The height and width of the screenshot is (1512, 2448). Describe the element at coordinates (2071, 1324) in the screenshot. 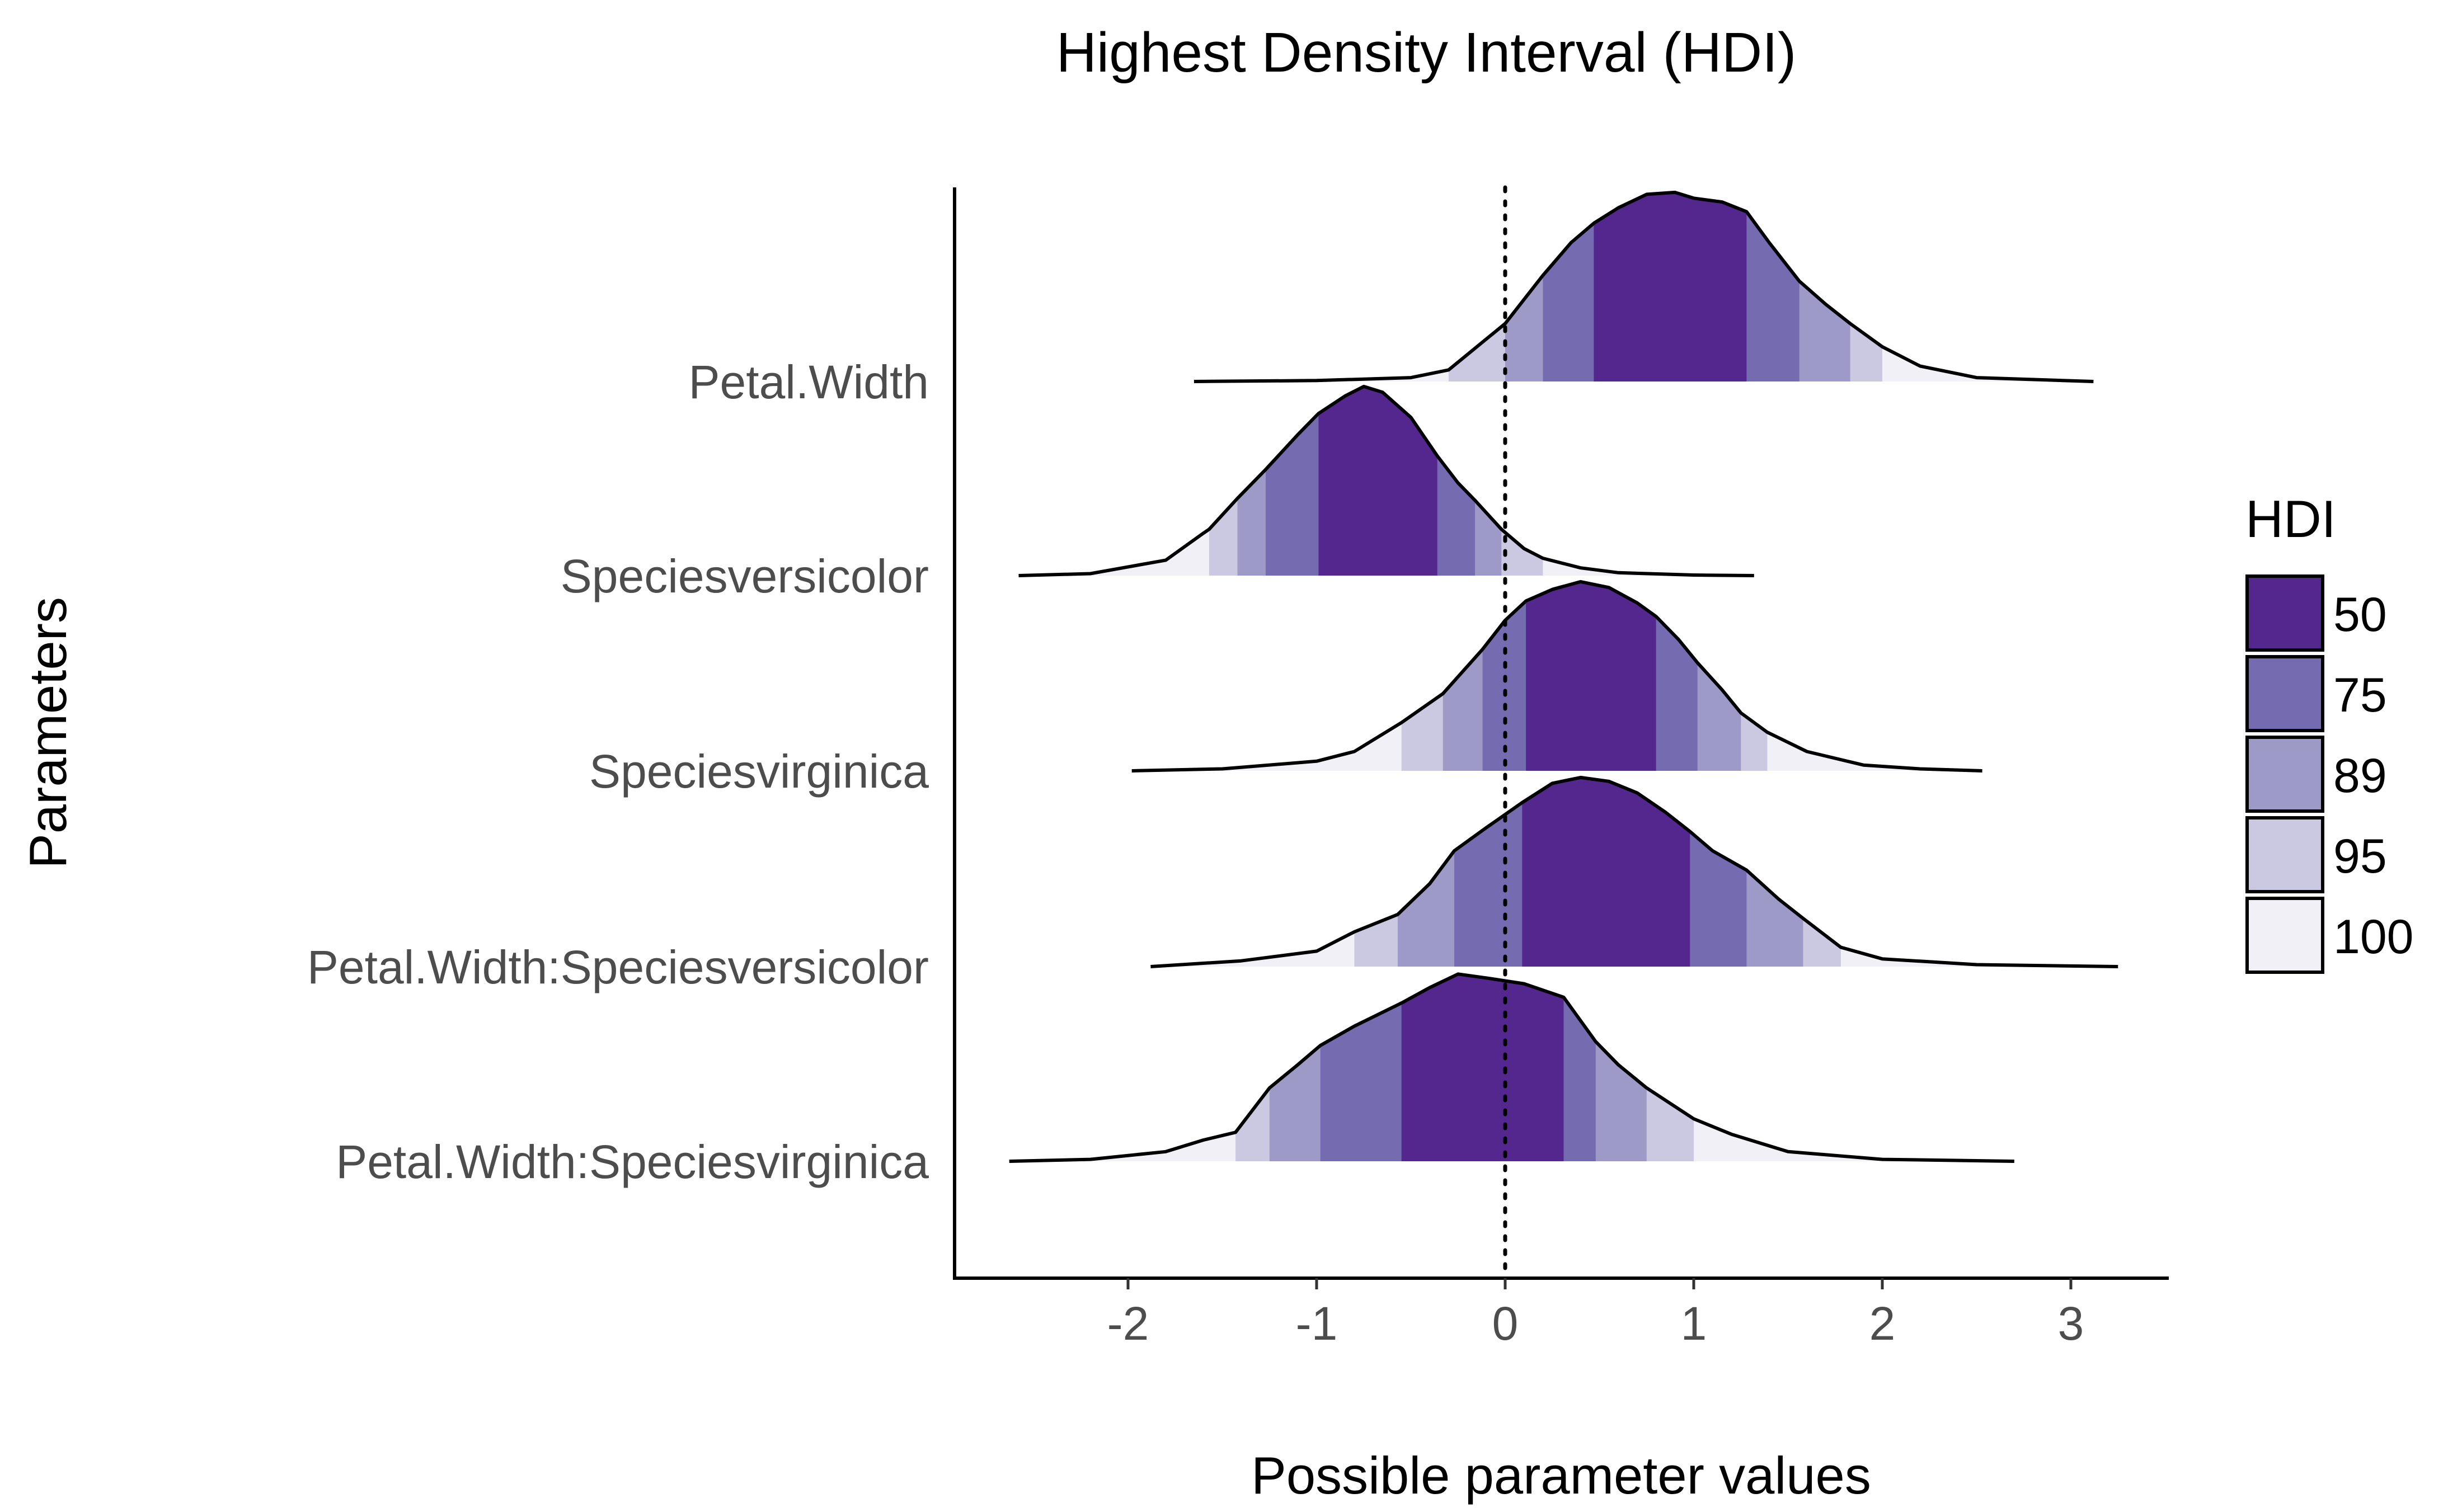

I see `x-tick-label: 3` at that location.